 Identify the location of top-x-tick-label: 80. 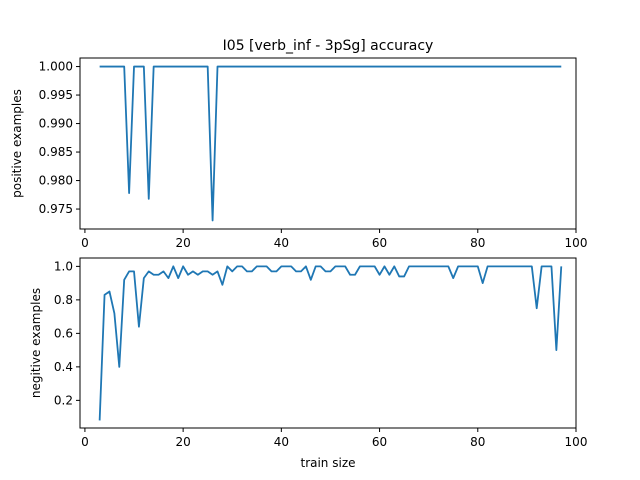
(477, 243).